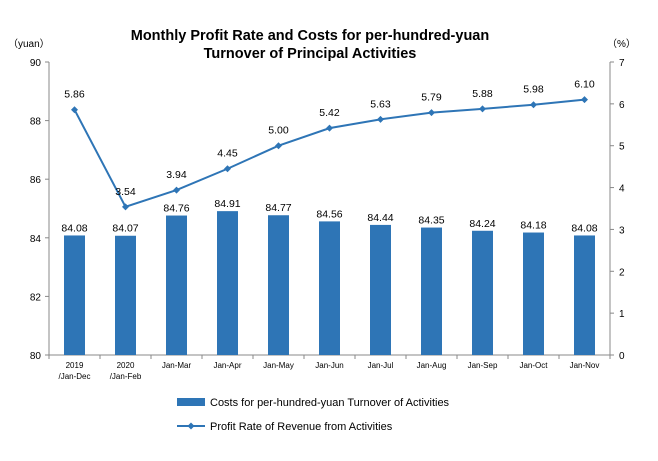  I want to click on left-axis-tick-label: 90, so click(36, 63).